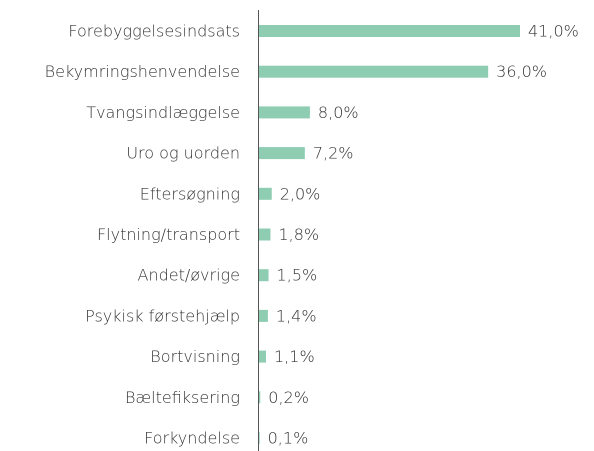 This screenshot has height=451, width=594. I want to click on category-label: Bæltefiksering, so click(182, 397).